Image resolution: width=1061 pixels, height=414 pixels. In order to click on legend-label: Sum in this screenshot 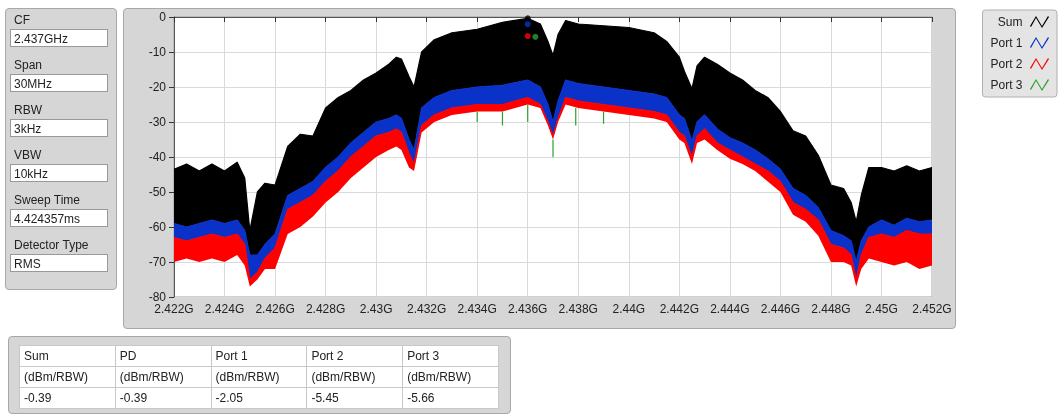, I will do `click(1010, 22)`.